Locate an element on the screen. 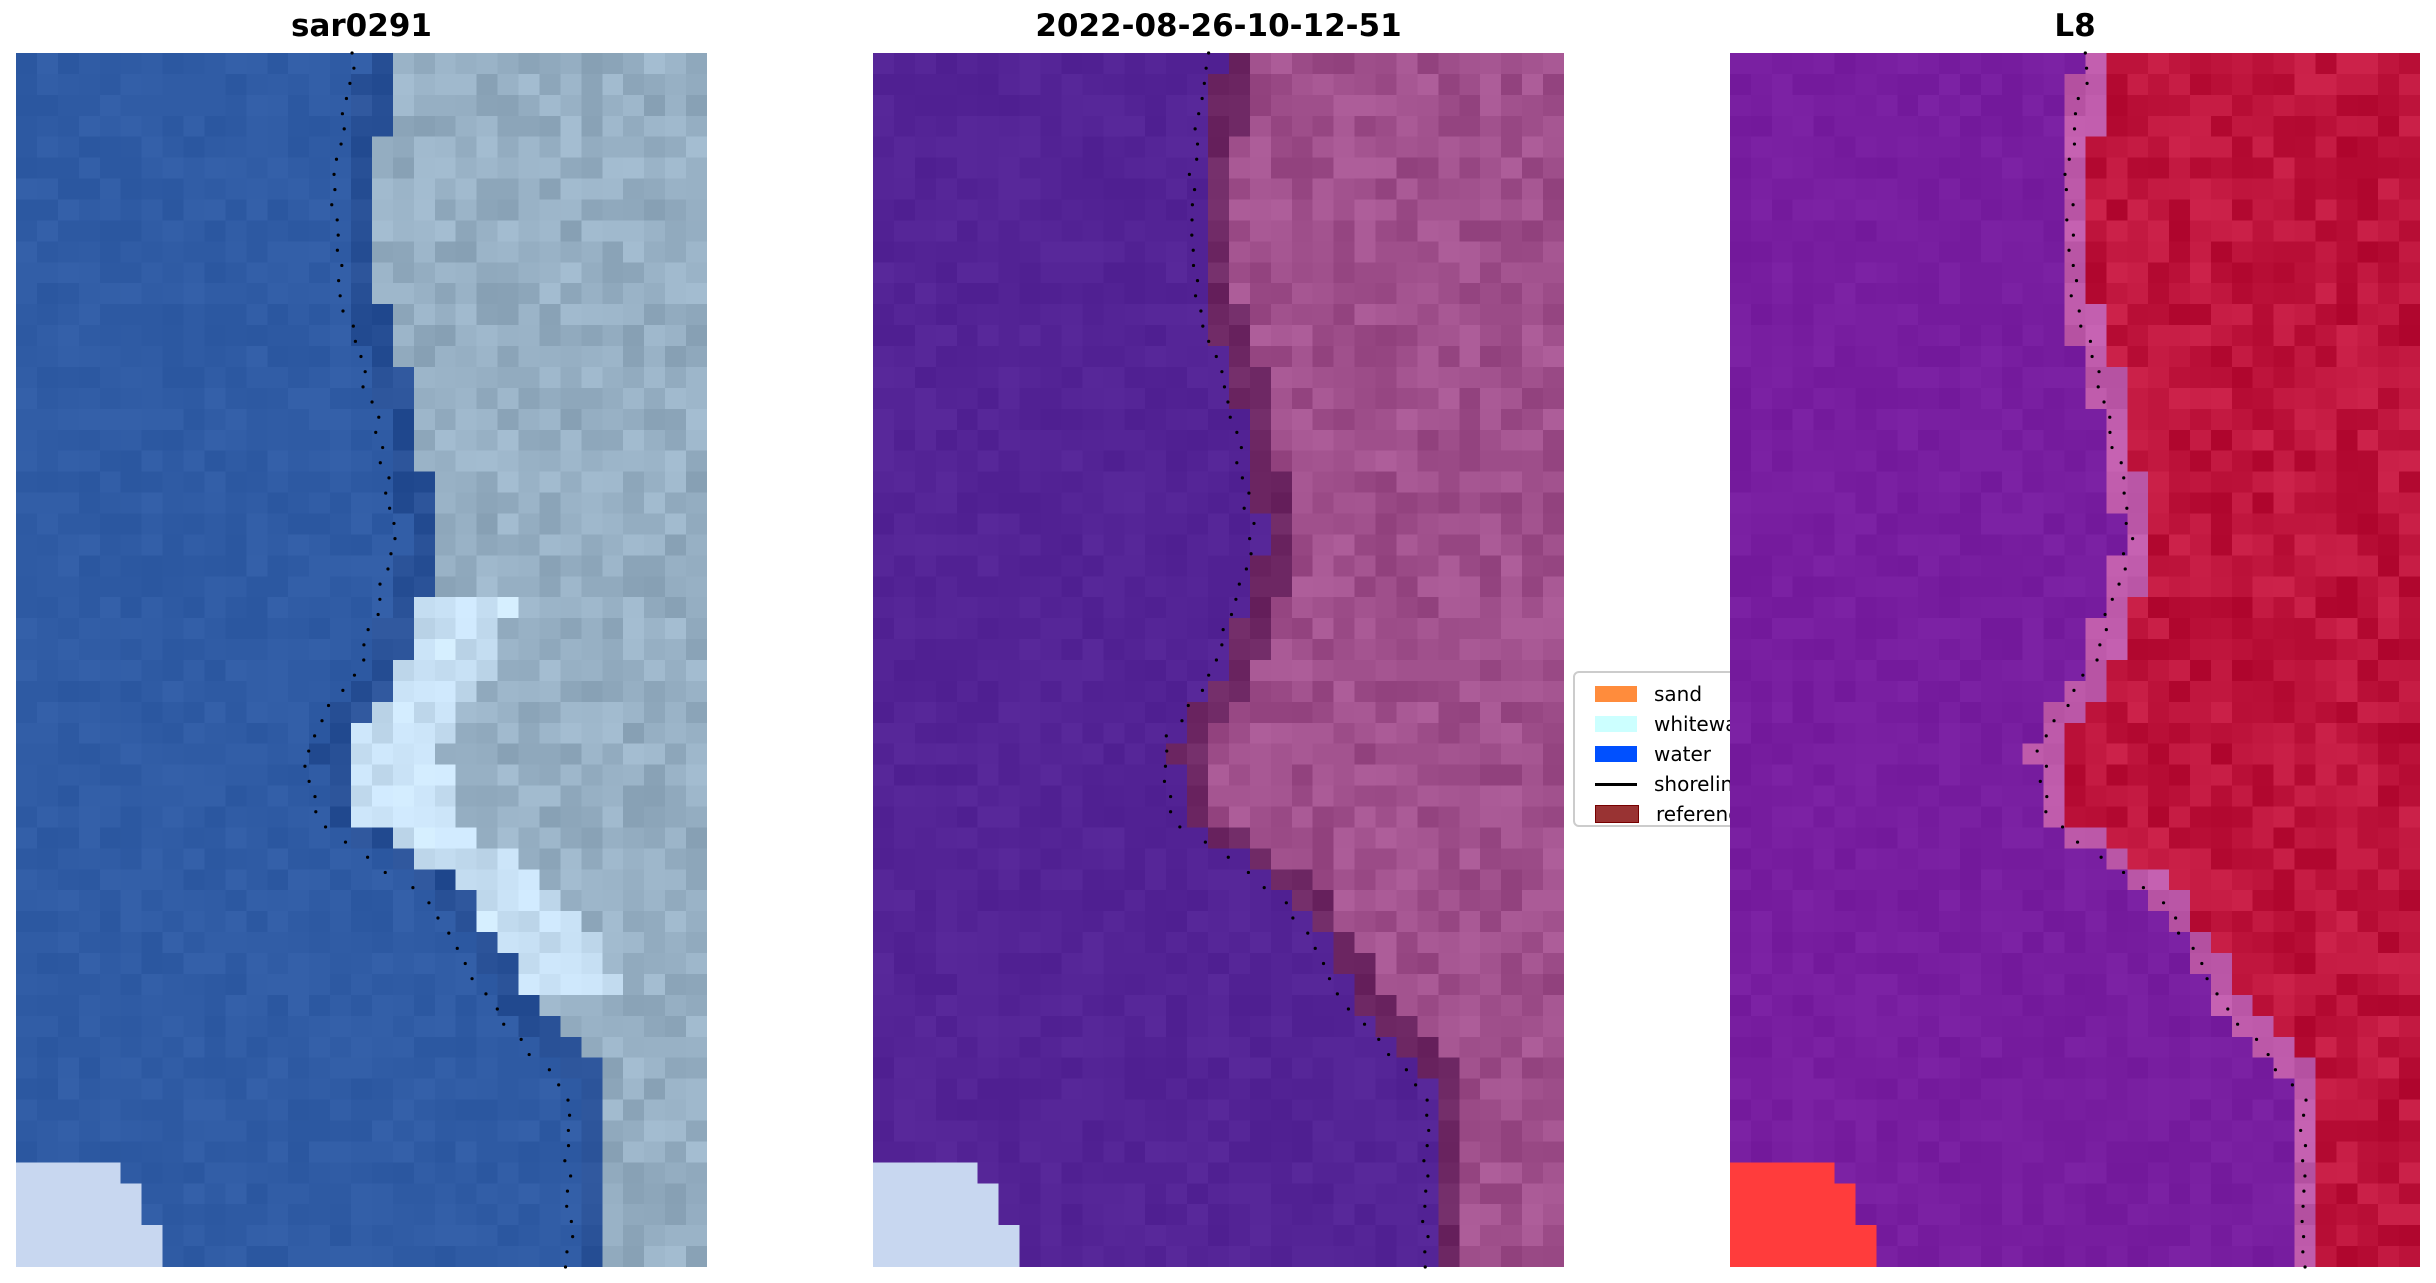  panel-title-1: sar0291 is located at coordinates (361, 26).